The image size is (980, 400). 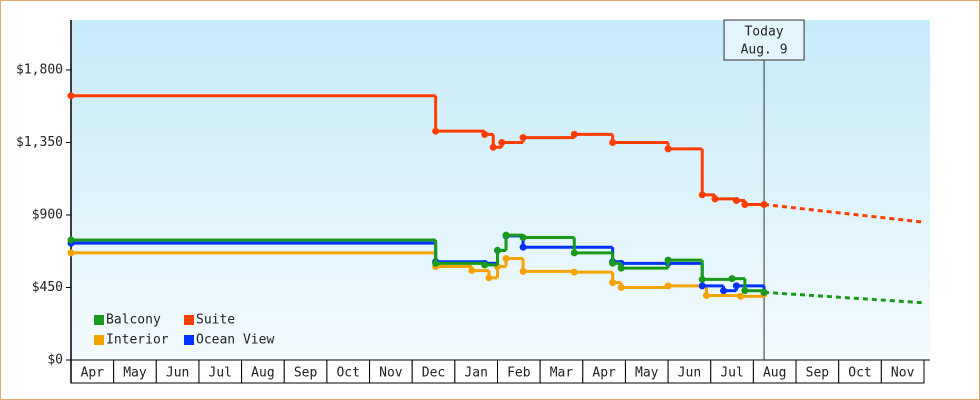 I want to click on today-box, so click(x=764, y=40).